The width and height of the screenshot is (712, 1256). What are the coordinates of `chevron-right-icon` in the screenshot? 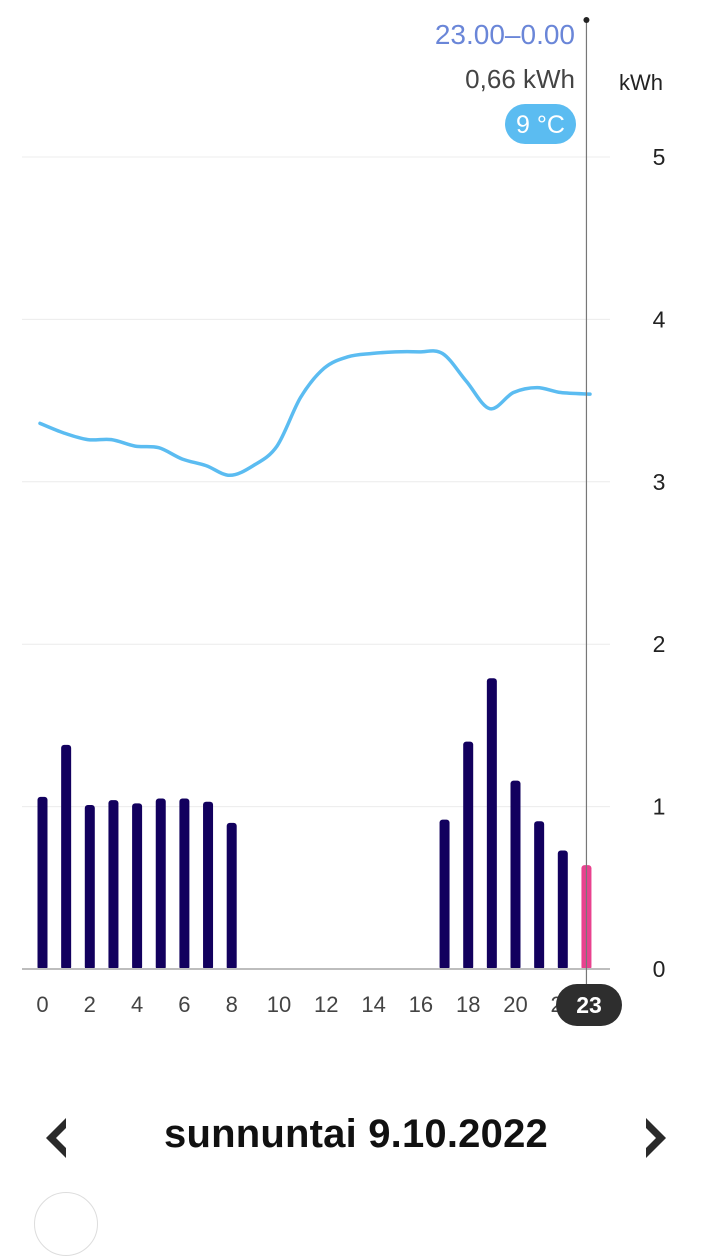 It's located at (656, 1138).